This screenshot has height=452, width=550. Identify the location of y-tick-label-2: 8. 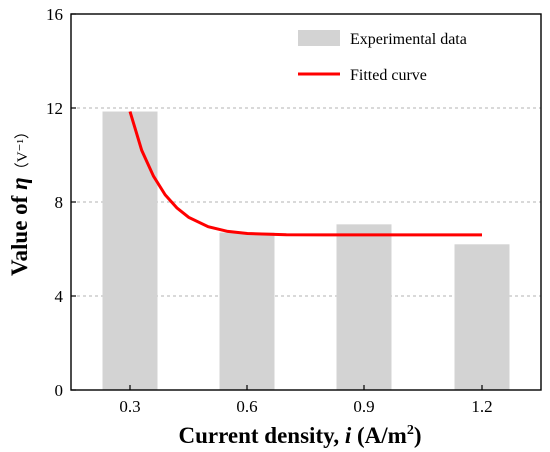
(59, 202).